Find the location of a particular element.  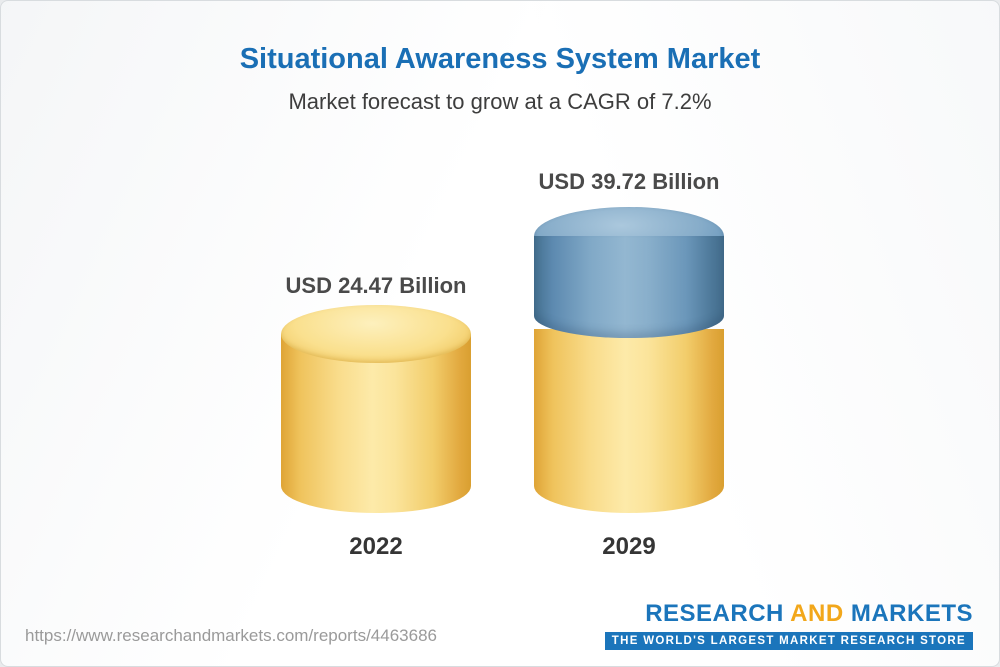

cylinder-2029-growth-segment is located at coordinates (629, 287).